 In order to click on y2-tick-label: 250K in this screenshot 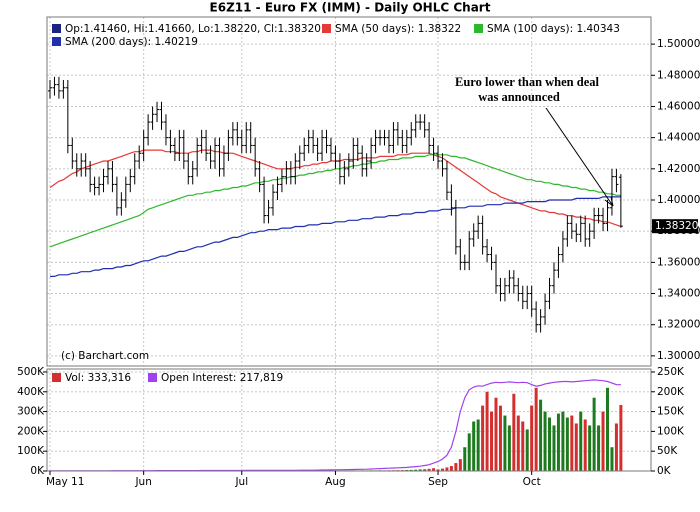, I will do `click(671, 372)`.